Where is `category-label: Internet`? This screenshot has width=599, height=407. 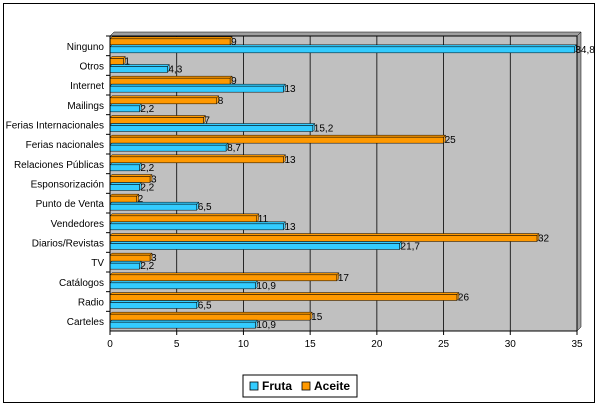
category-label: Internet is located at coordinates (87, 86).